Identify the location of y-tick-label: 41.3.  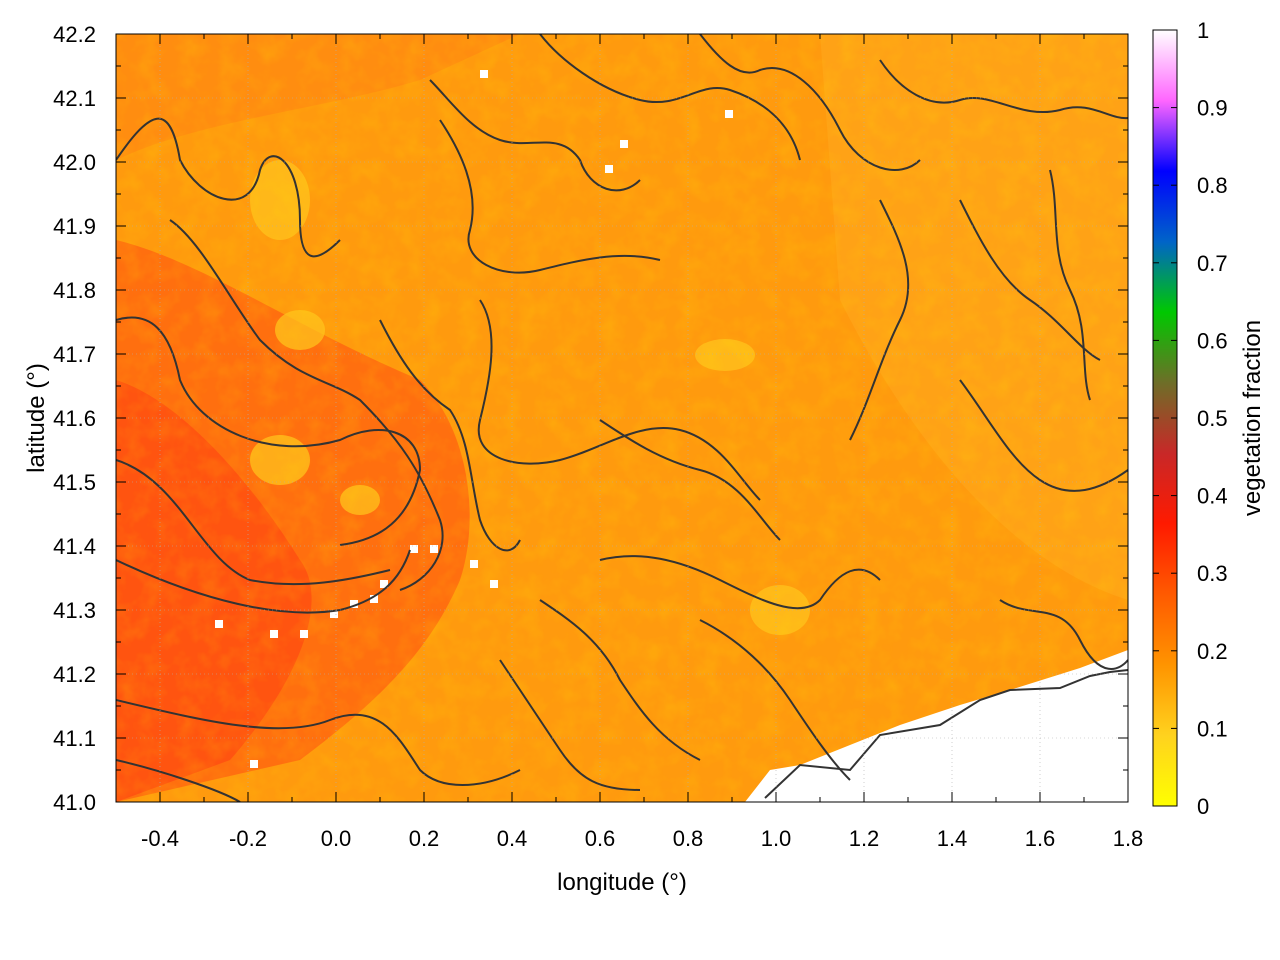
(74, 610).